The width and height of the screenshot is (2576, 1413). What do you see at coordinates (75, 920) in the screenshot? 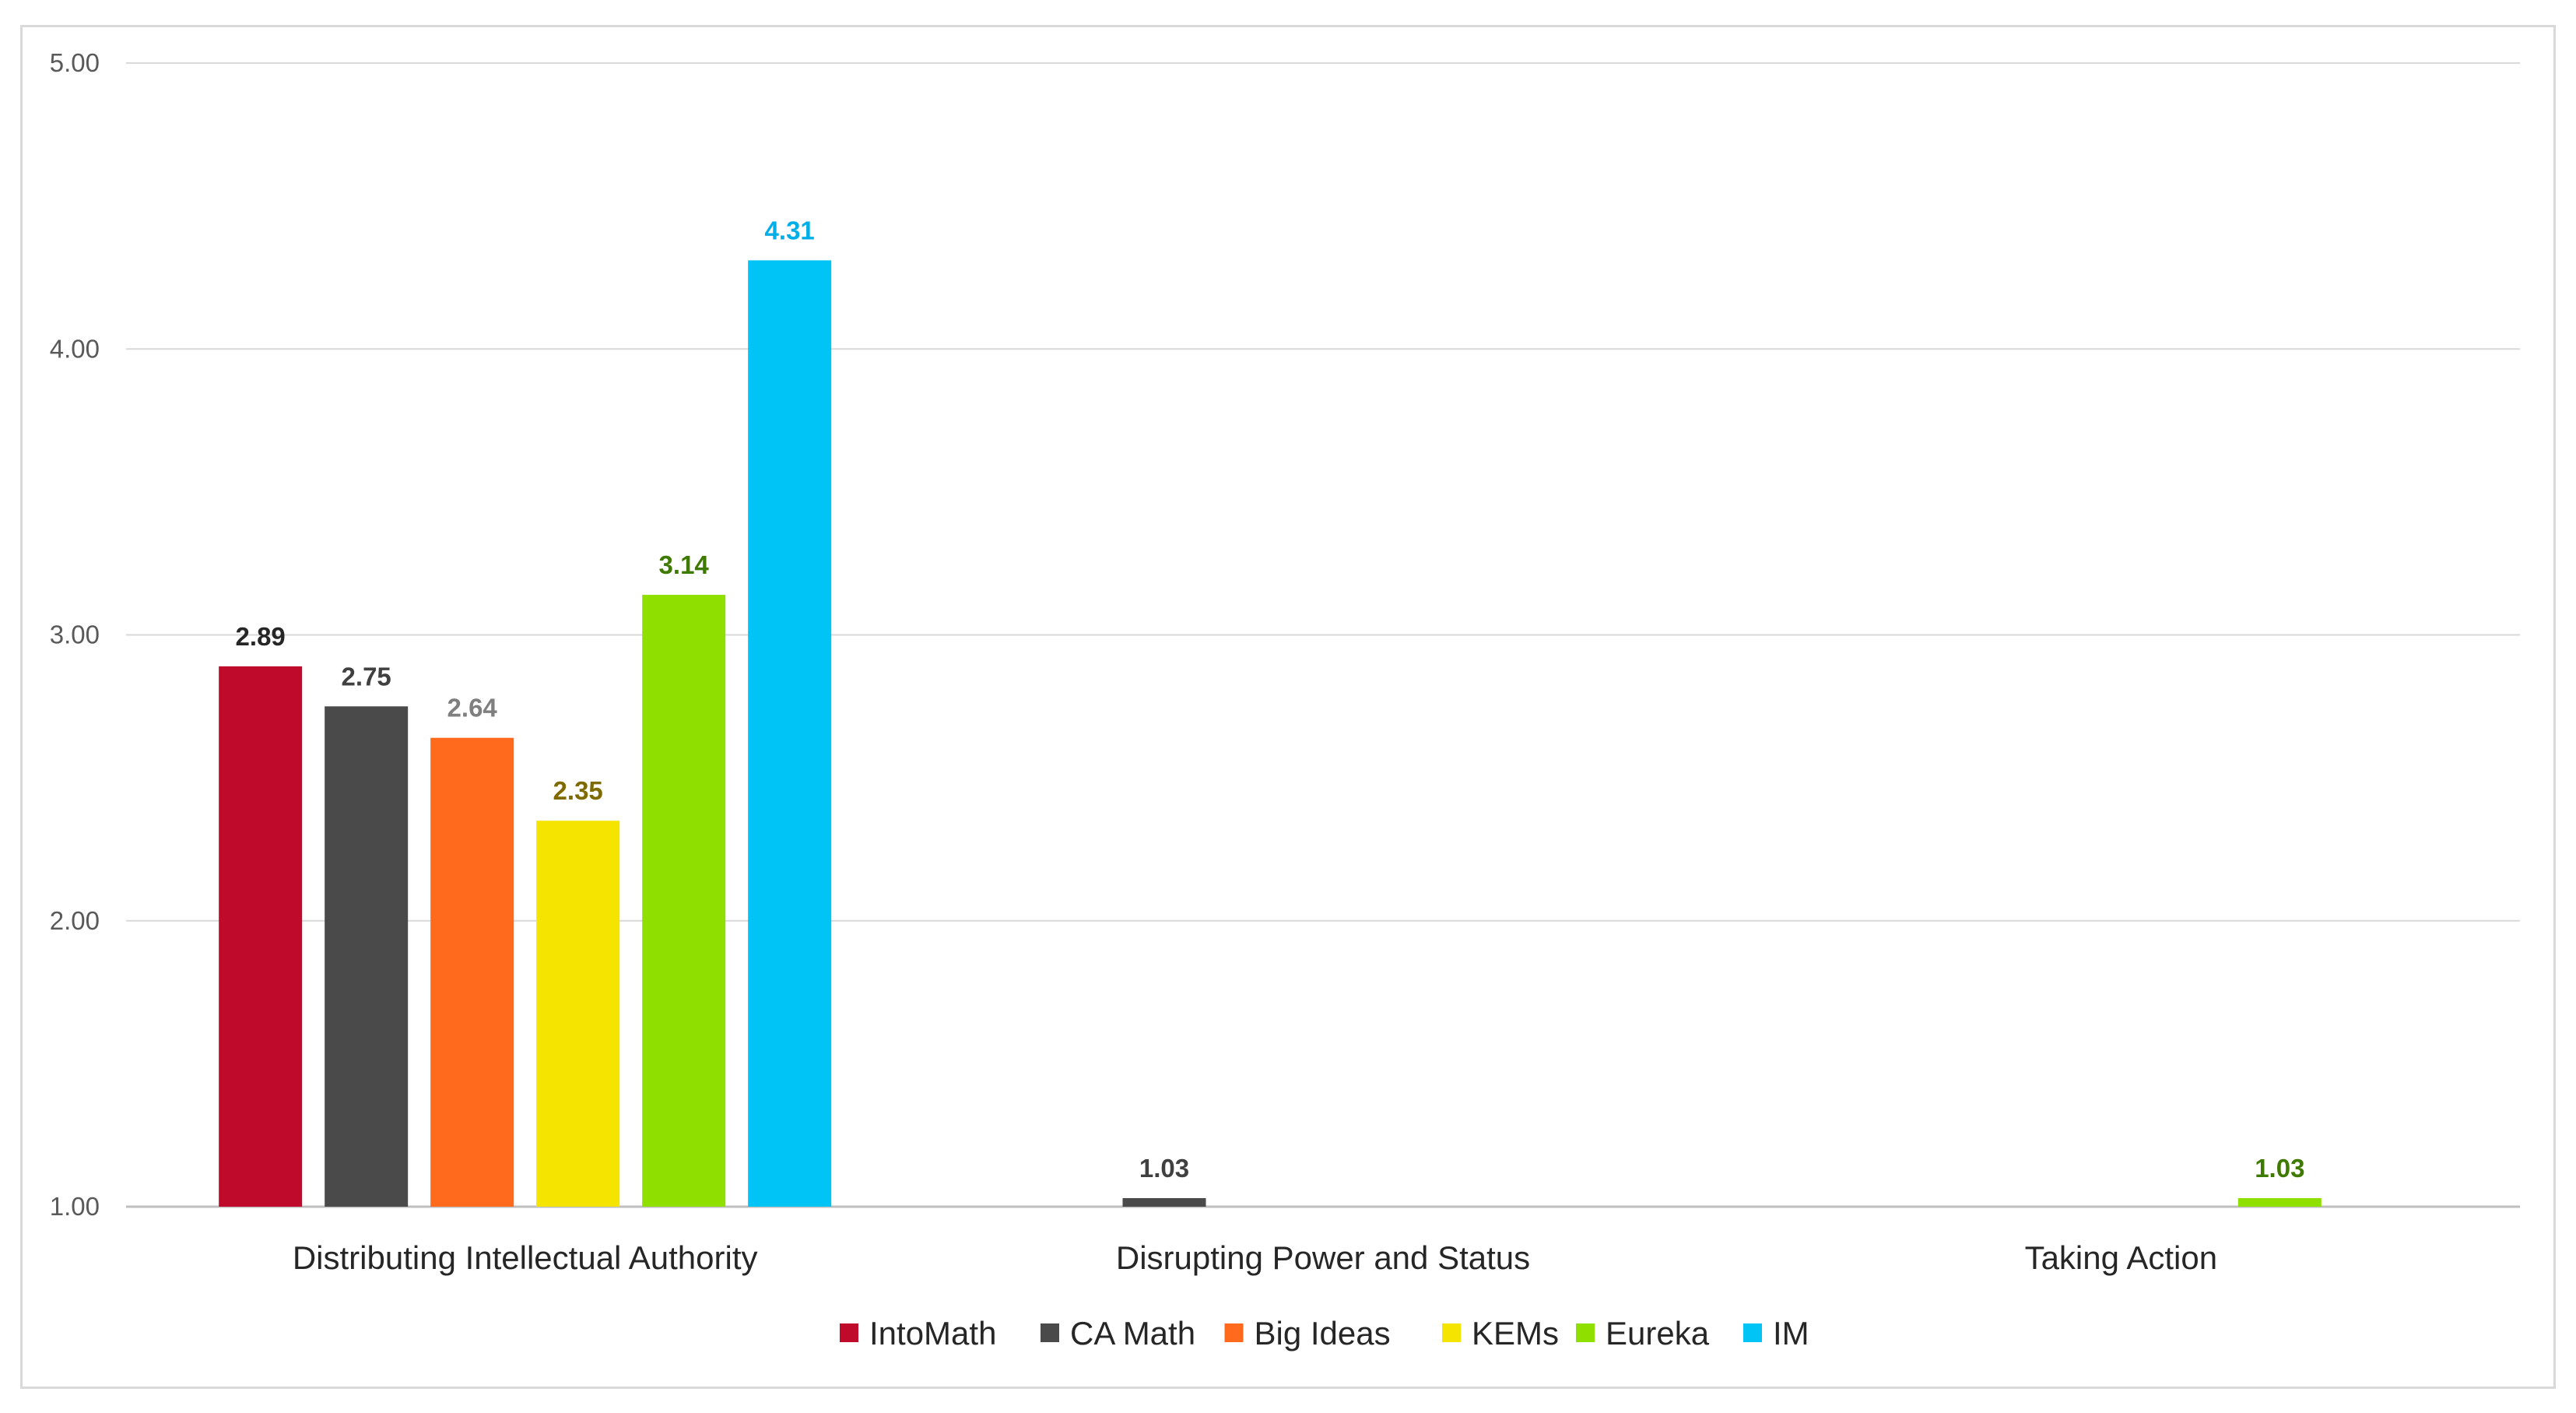
I see `y-tick-label: 2.00` at bounding box center [75, 920].